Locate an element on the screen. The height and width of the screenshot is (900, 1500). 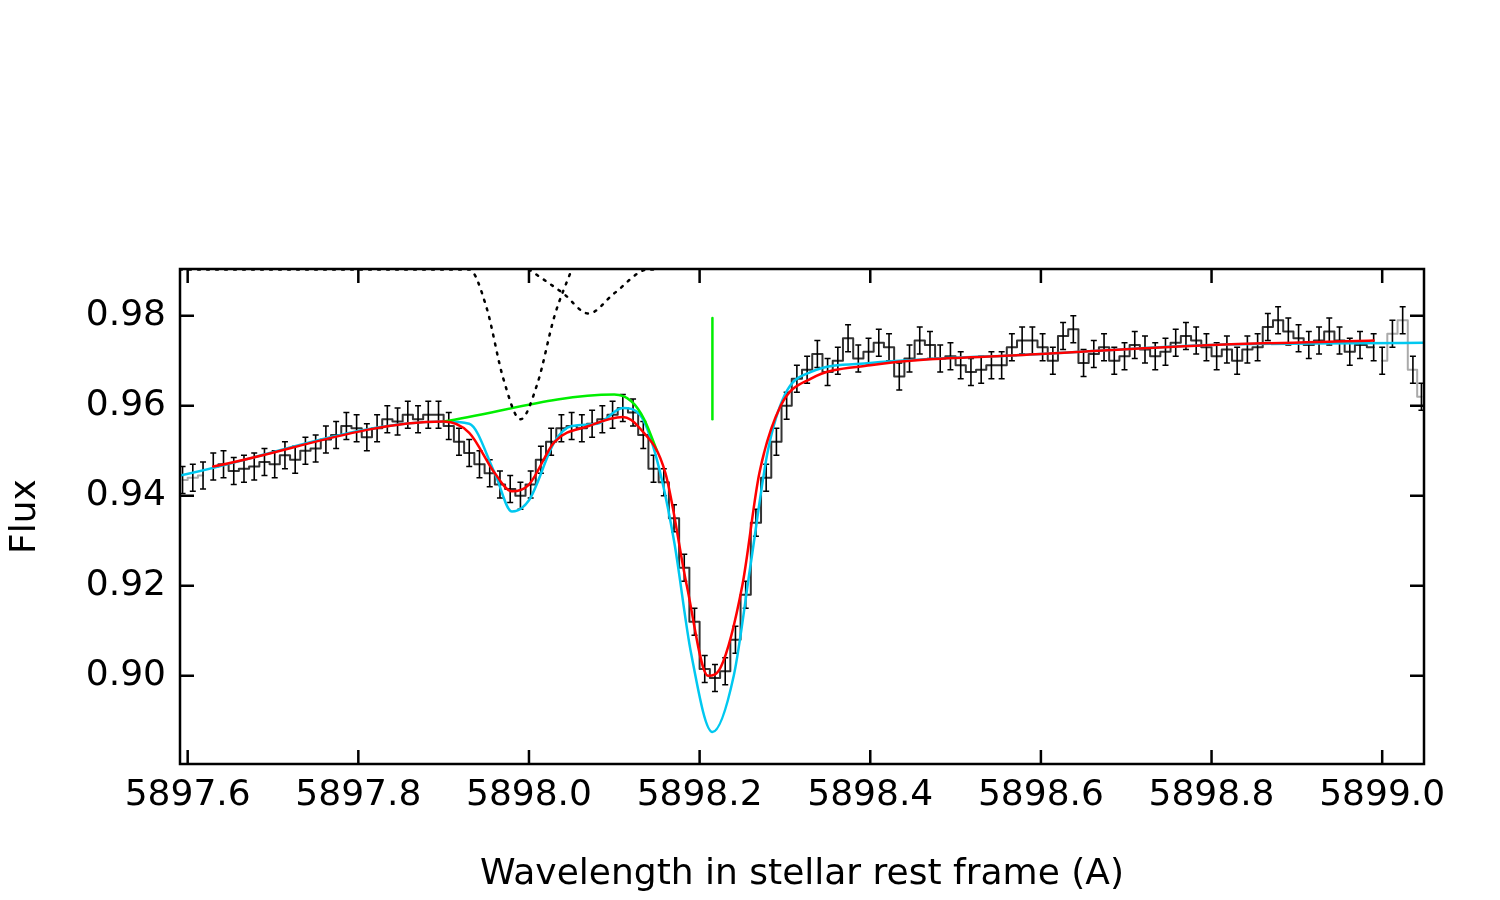
x-tick-label: 5897.6 is located at coordinates (187, 792).